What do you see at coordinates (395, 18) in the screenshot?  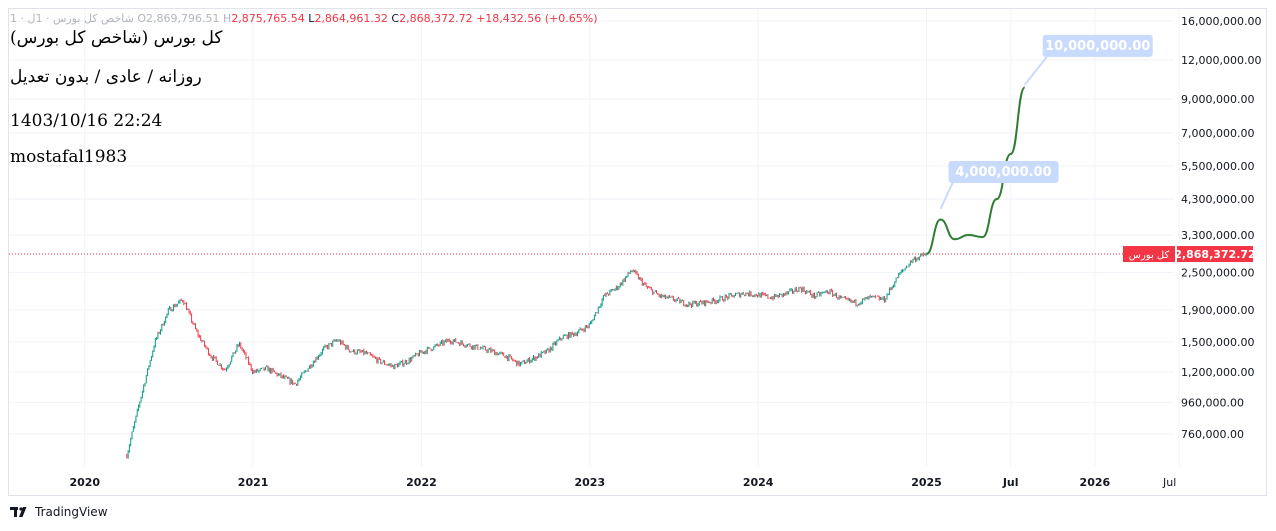 I see `close-label: C` at bounding box center [395, 18].